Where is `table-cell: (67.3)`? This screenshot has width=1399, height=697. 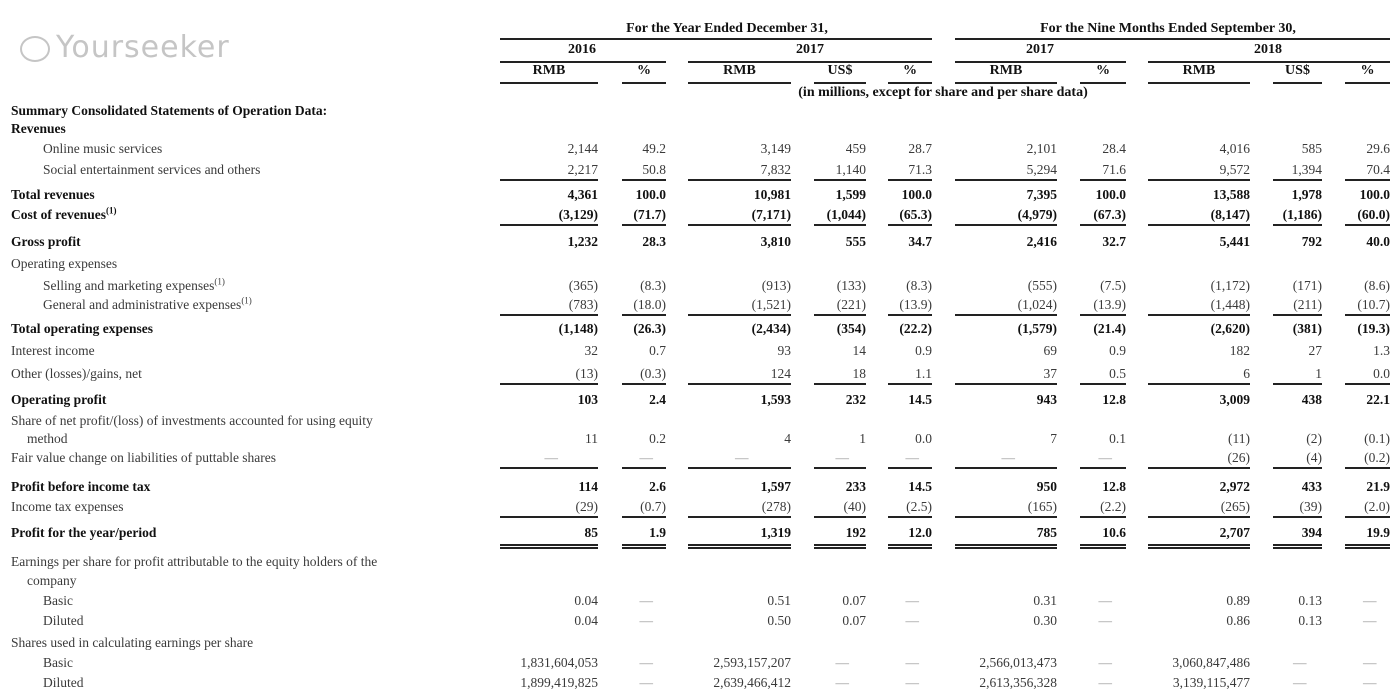
table-cell: (67.3) is located at coordinates (1109, 214).